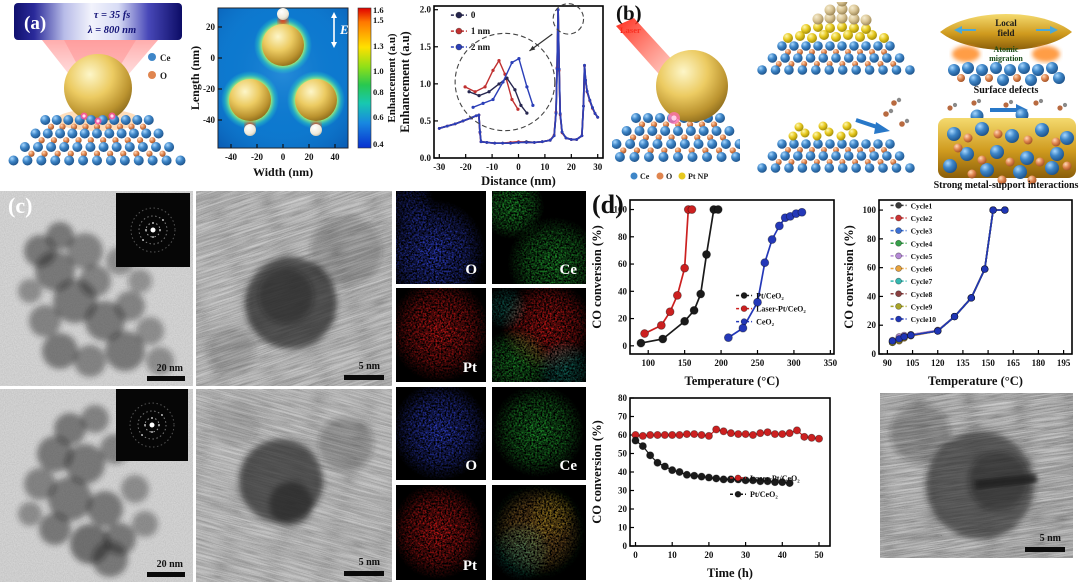  What do you see at coordinates (608, 204) in the screenshot?
I see `panel-d-label: (d)` at bounding box center [608, 204].